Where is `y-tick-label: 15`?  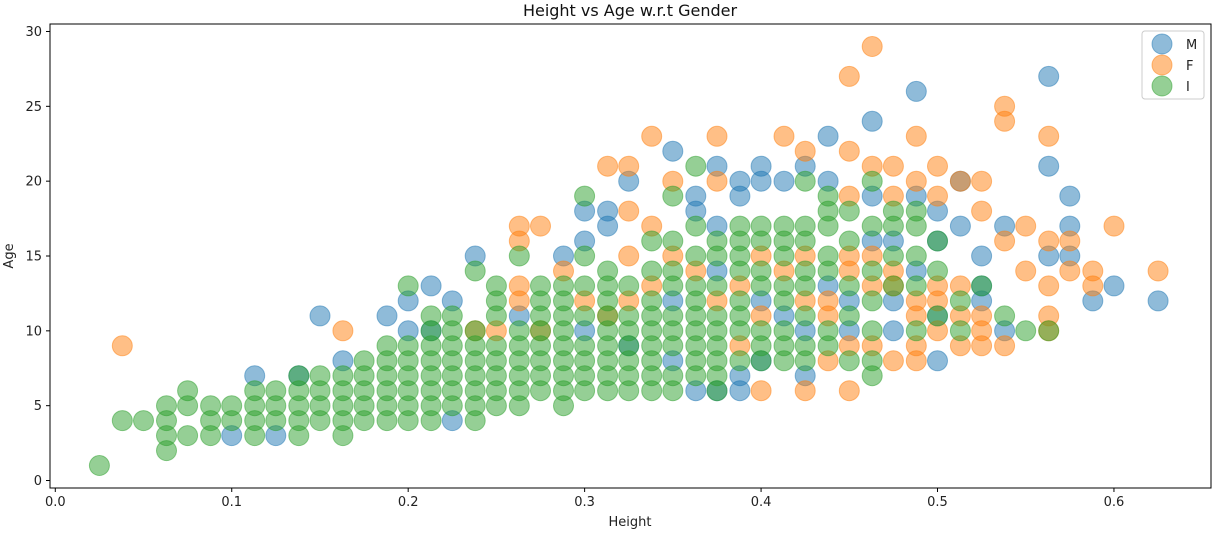
y-tick-label: 15 is located at coordinates (33, 257).